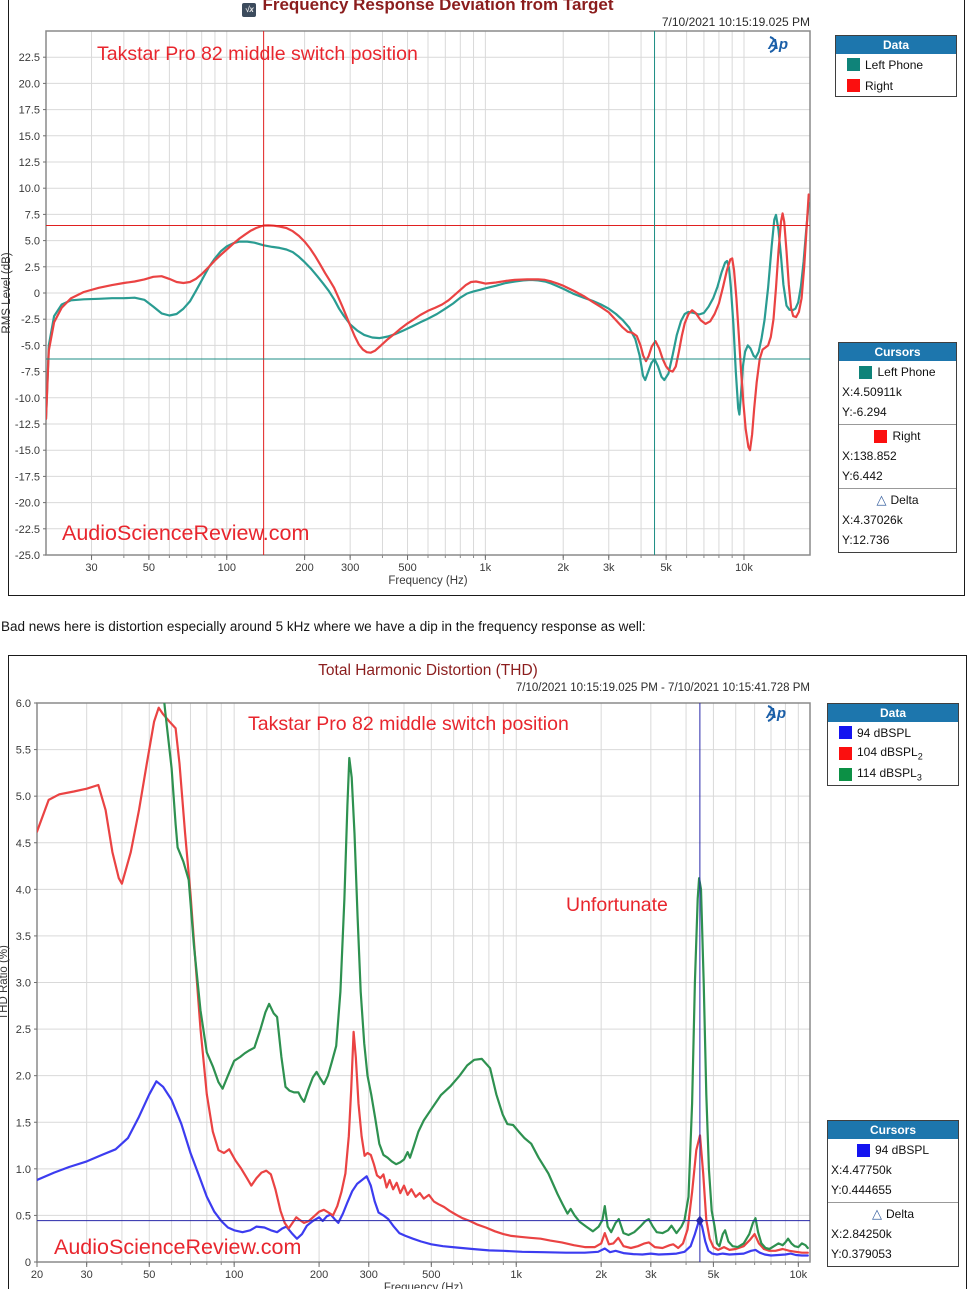 The width and height of the screenshot is (971, 1289). What do you see at coordinates (872, 520) in the screenshot?
I see `cursor-x-value: X:4.37026k` at bounding box center [872, 520].